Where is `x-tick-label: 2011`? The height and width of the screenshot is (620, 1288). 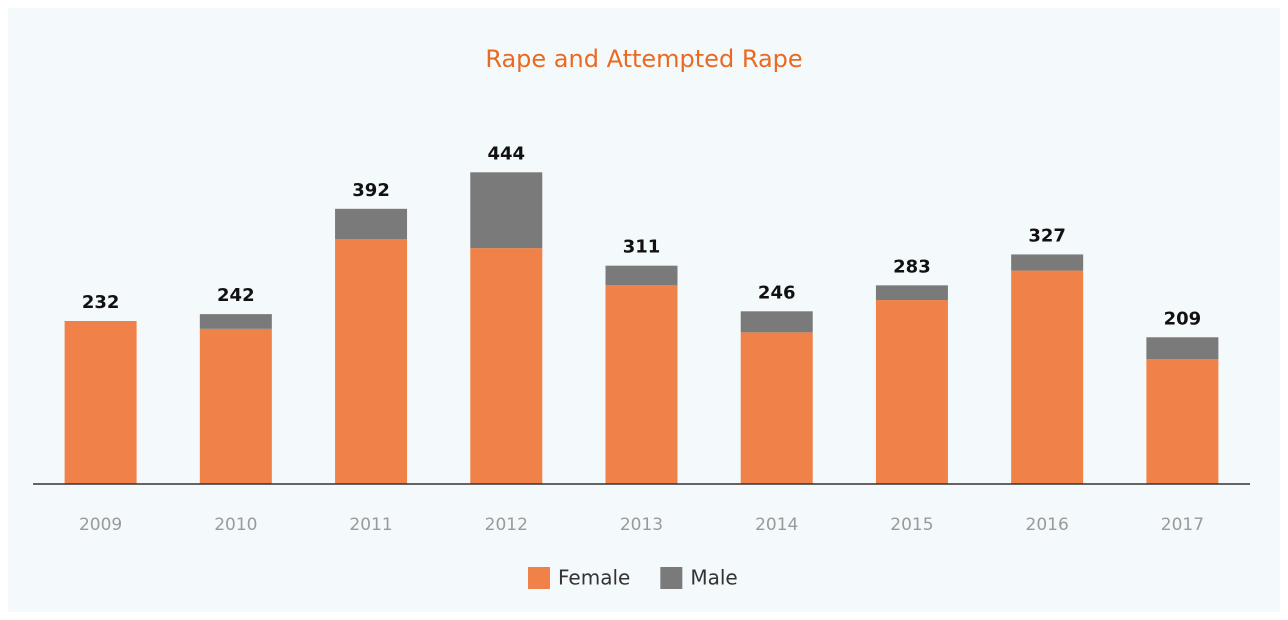 x-tick-label: 2011 is located at coordinates (370, 525).